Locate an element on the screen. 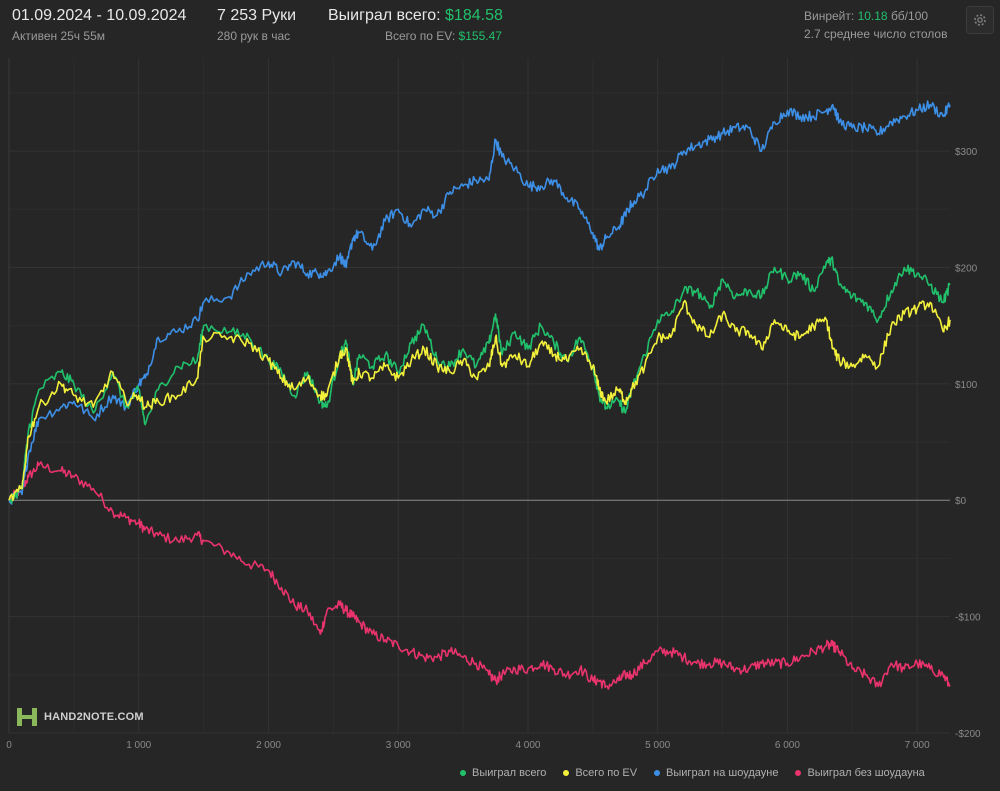  winrate-unit: бб/100 is located at coordinates (909, 16).